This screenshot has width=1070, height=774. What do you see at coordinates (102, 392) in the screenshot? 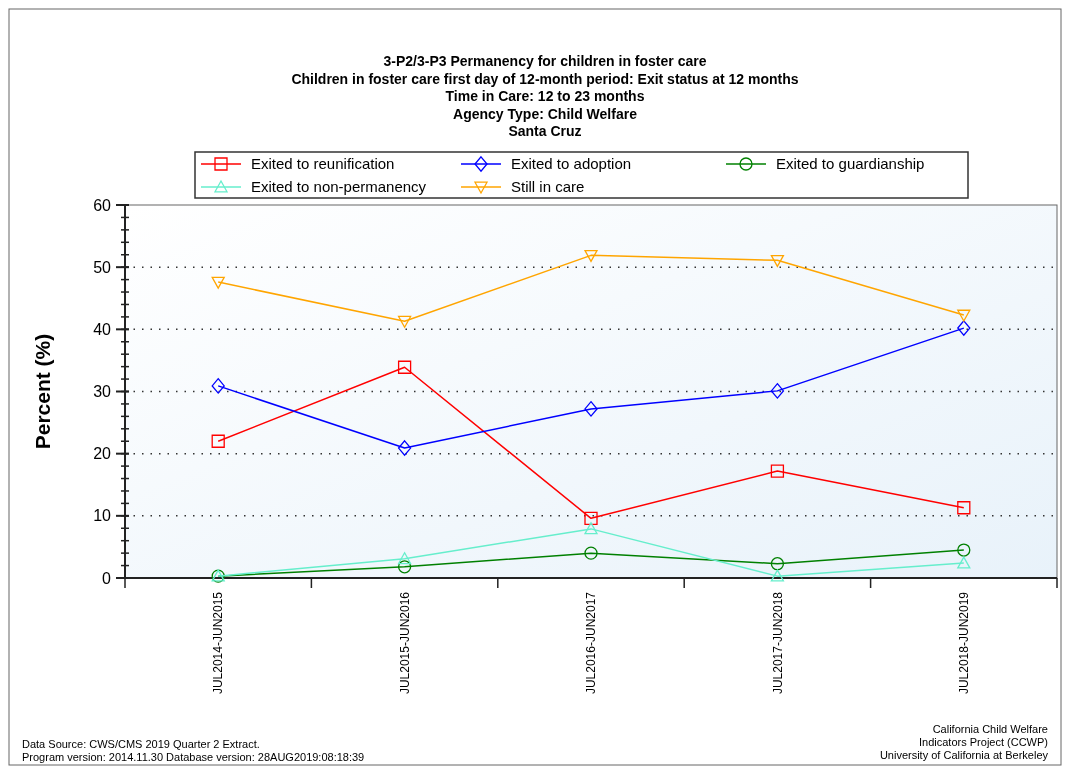
I see `y-tick-label: 30` at bounding box center [102, 392].